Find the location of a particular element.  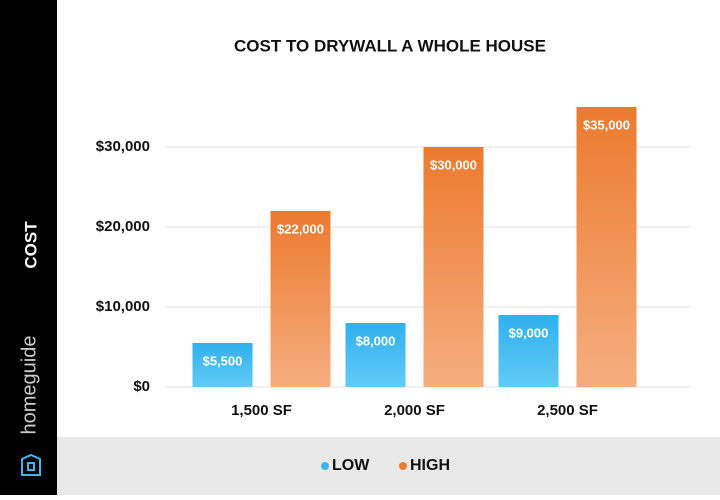

x-tick-label: 2,000 SF is located at coordinates (414, 410).